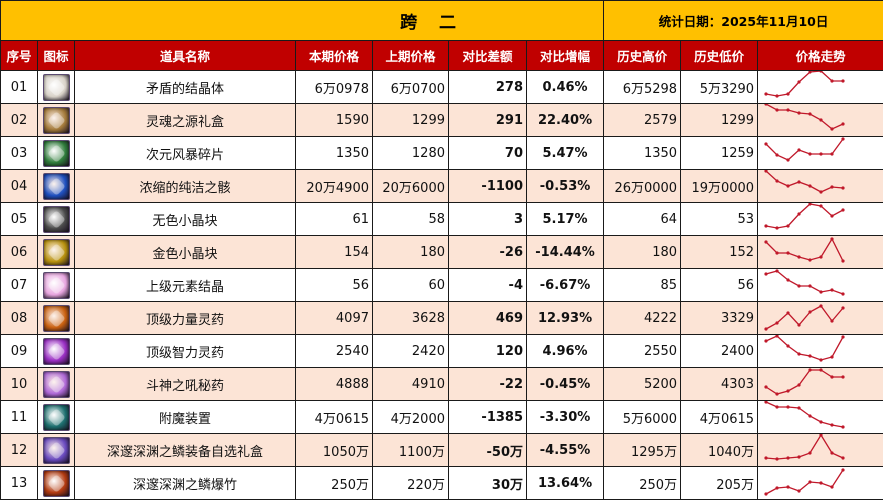 The image size is (883, 500). What do you see at coordinates (334, 351) in the screenshot?
I see `current-price: 2540` at bounding box center [334, 351].